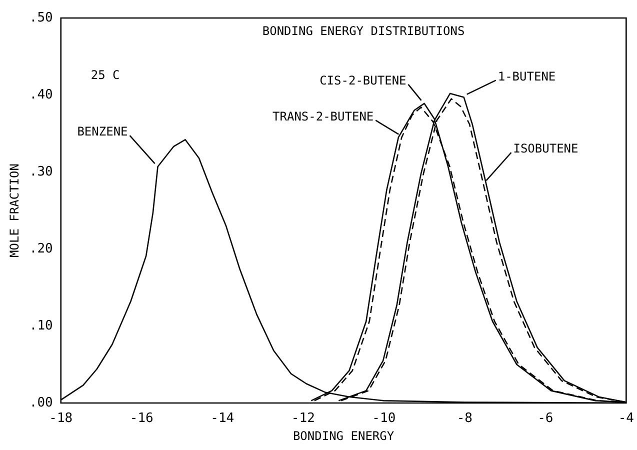  Describe the element at coordinates (363, 81) in the screenshot. I see `series-label: CIS-2-BUTENE` at that location.